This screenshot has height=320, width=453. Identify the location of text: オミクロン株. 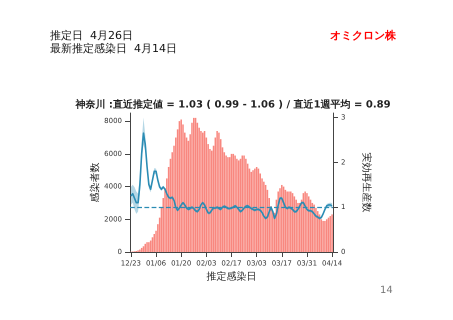
(363, 35).